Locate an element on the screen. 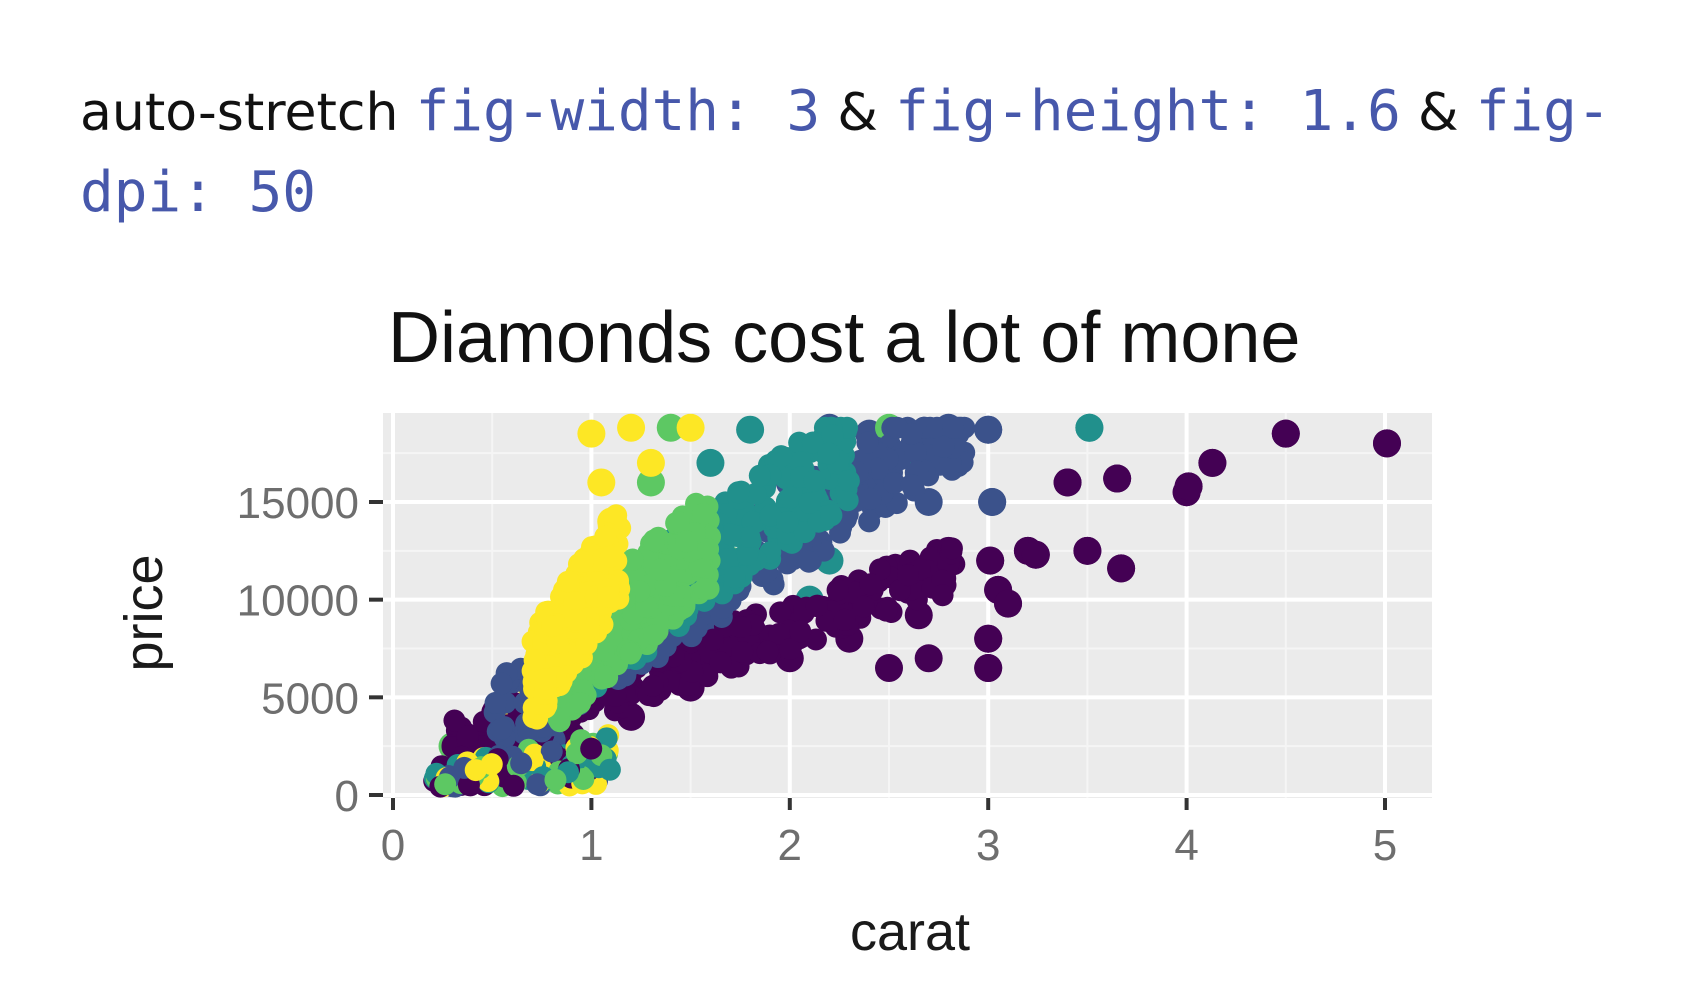  x-tick-label: 2 is located at coordinates (790, 845).